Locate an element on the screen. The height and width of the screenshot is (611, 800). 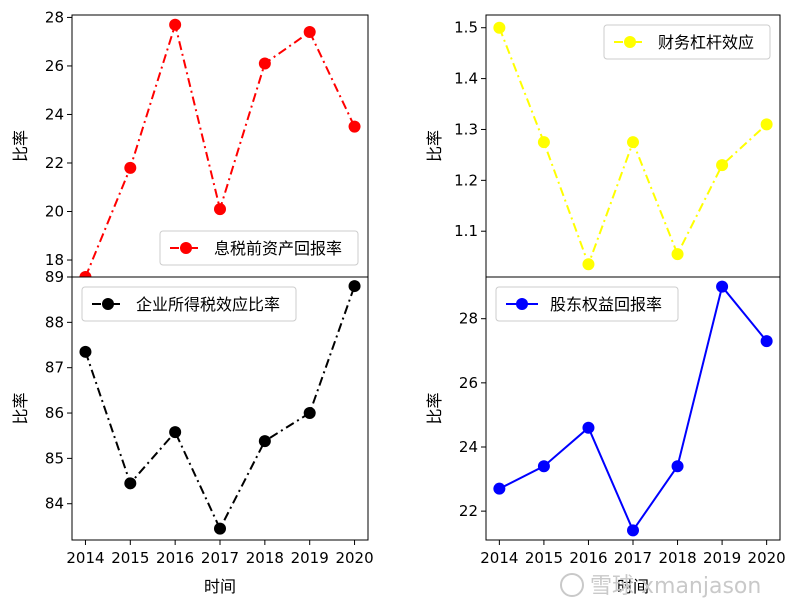
y-tick-label: 18 is located at coordinates (54, 260).